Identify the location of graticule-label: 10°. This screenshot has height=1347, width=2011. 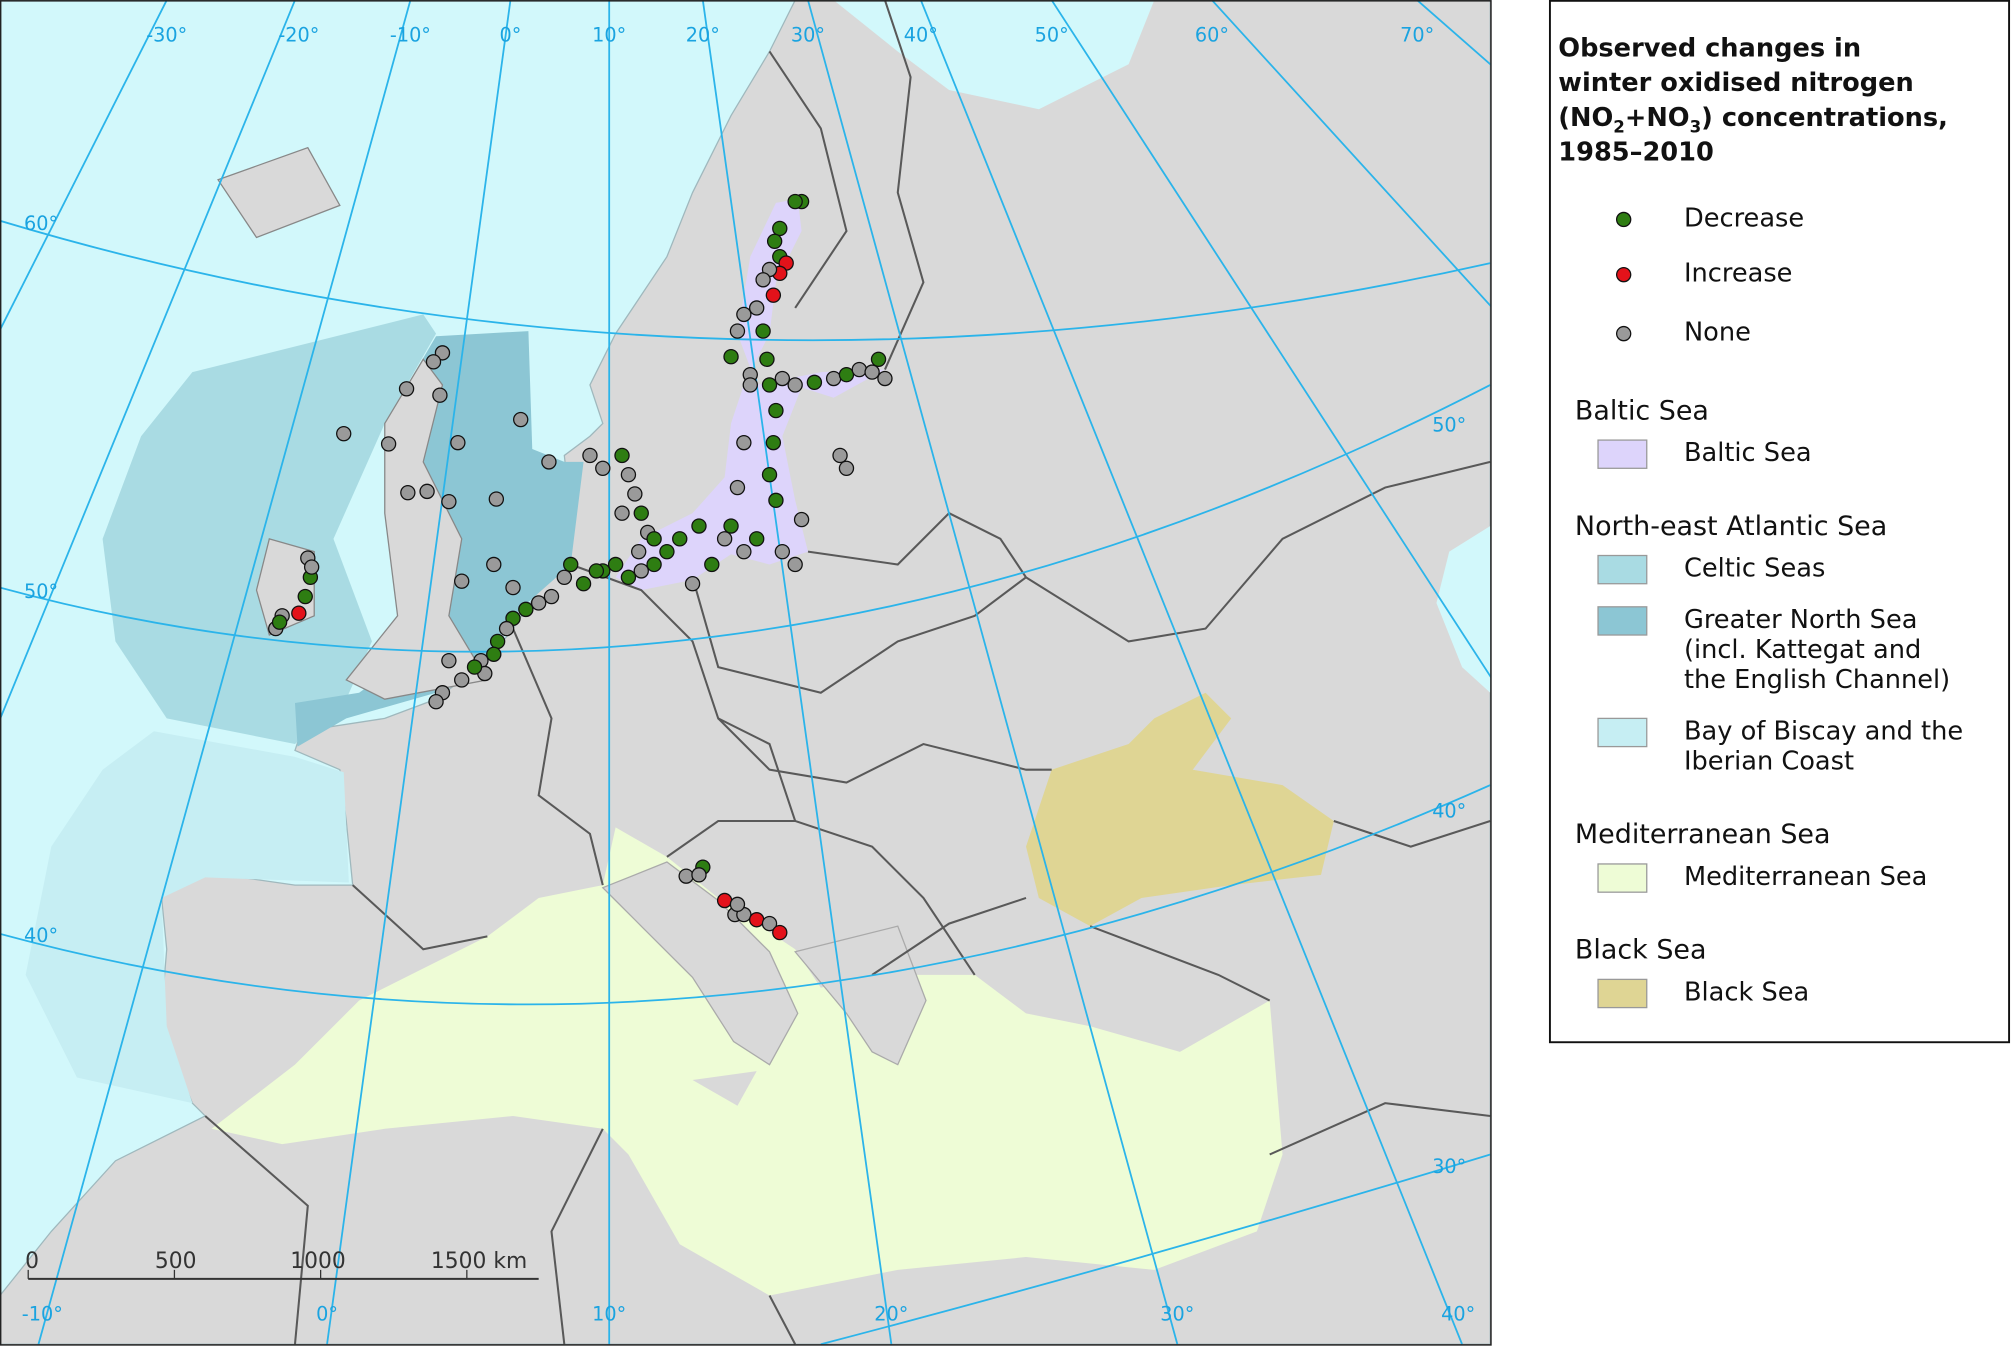
(609, 35).